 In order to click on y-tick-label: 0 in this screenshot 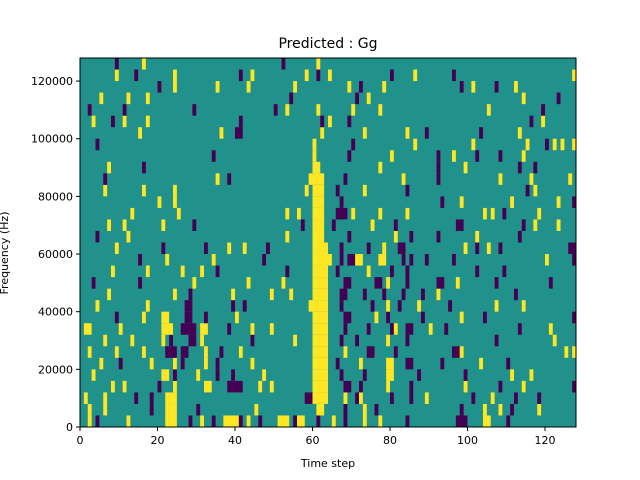, I will do `click(69, 427)`.